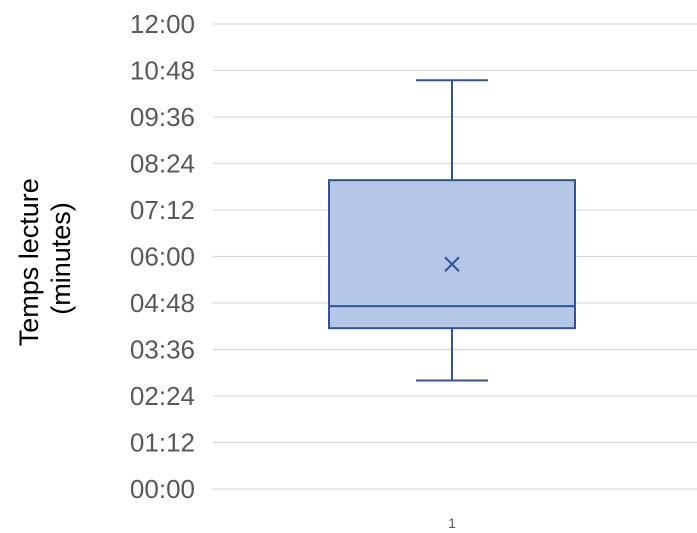 Image resolution: width=697 pixels, height=533 pixels. What do you see at coordinates (162, 303) in the screenshot?
I see `y-tick-label-4: 04:48` at bounding box center [162, 303].